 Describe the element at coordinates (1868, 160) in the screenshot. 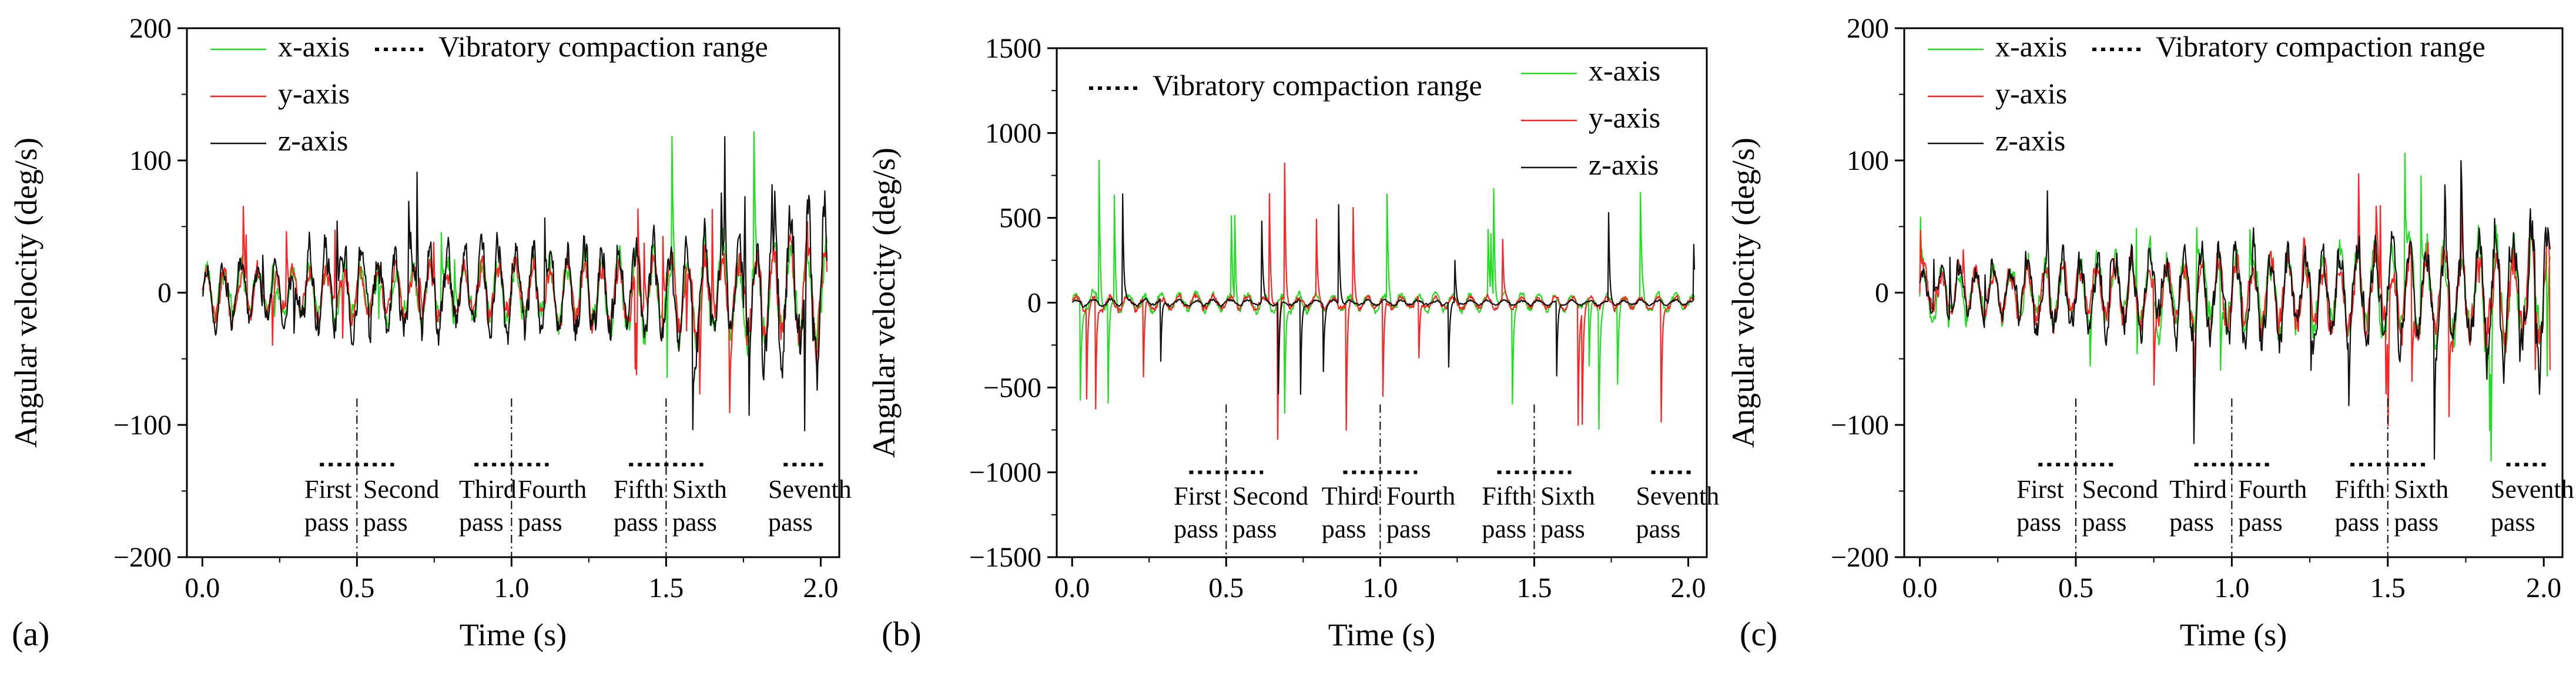

I see `panel-c-ytick-label-4: 100` at that location.